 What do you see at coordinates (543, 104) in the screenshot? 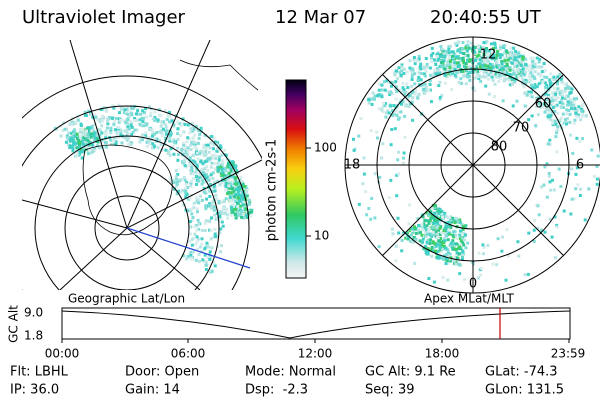
I see `lat-label: 60` at bounding box center [543, 104].